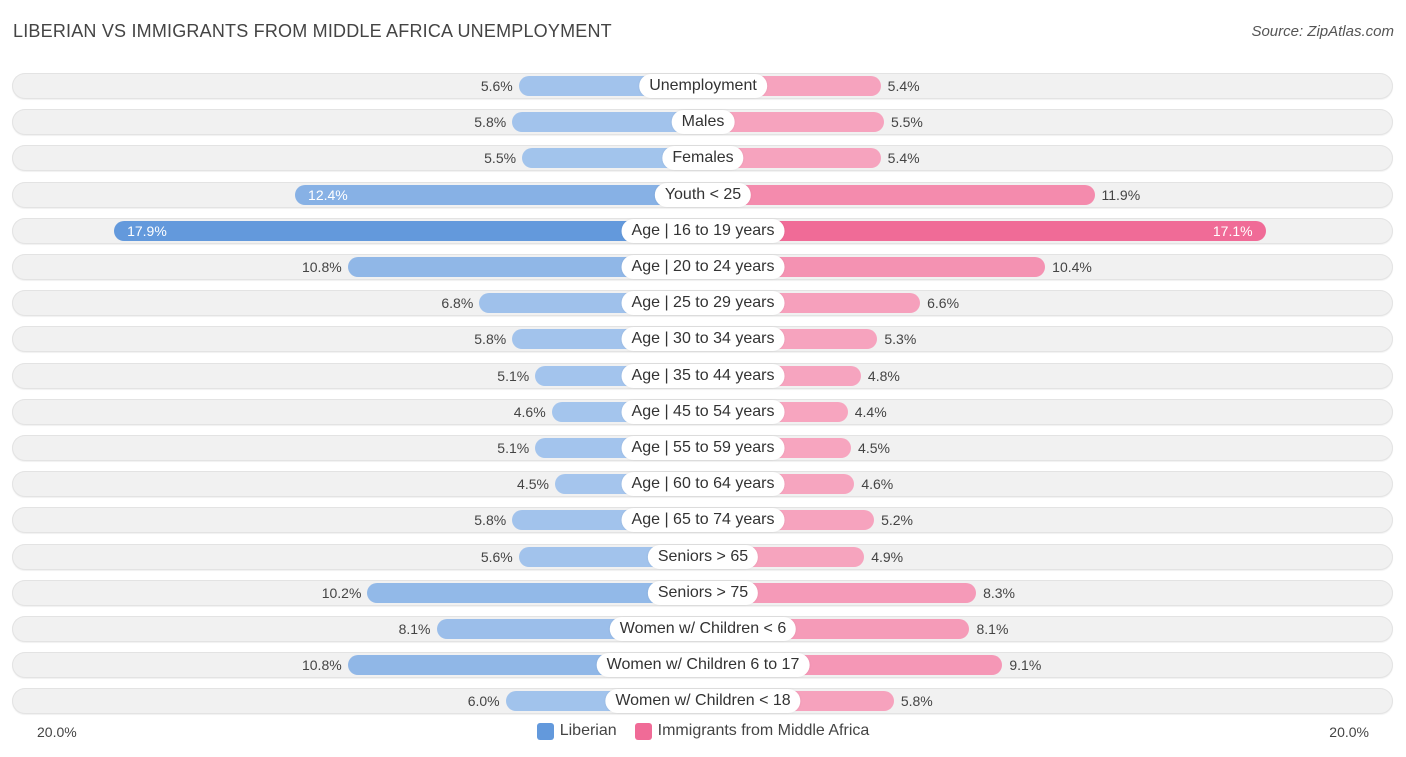 The width and height of the screenshot is (1406, 757). Describe the element at coordinates (341, 592) in the screenshot. I see `value-label-liberian: 10.2%` at that location.